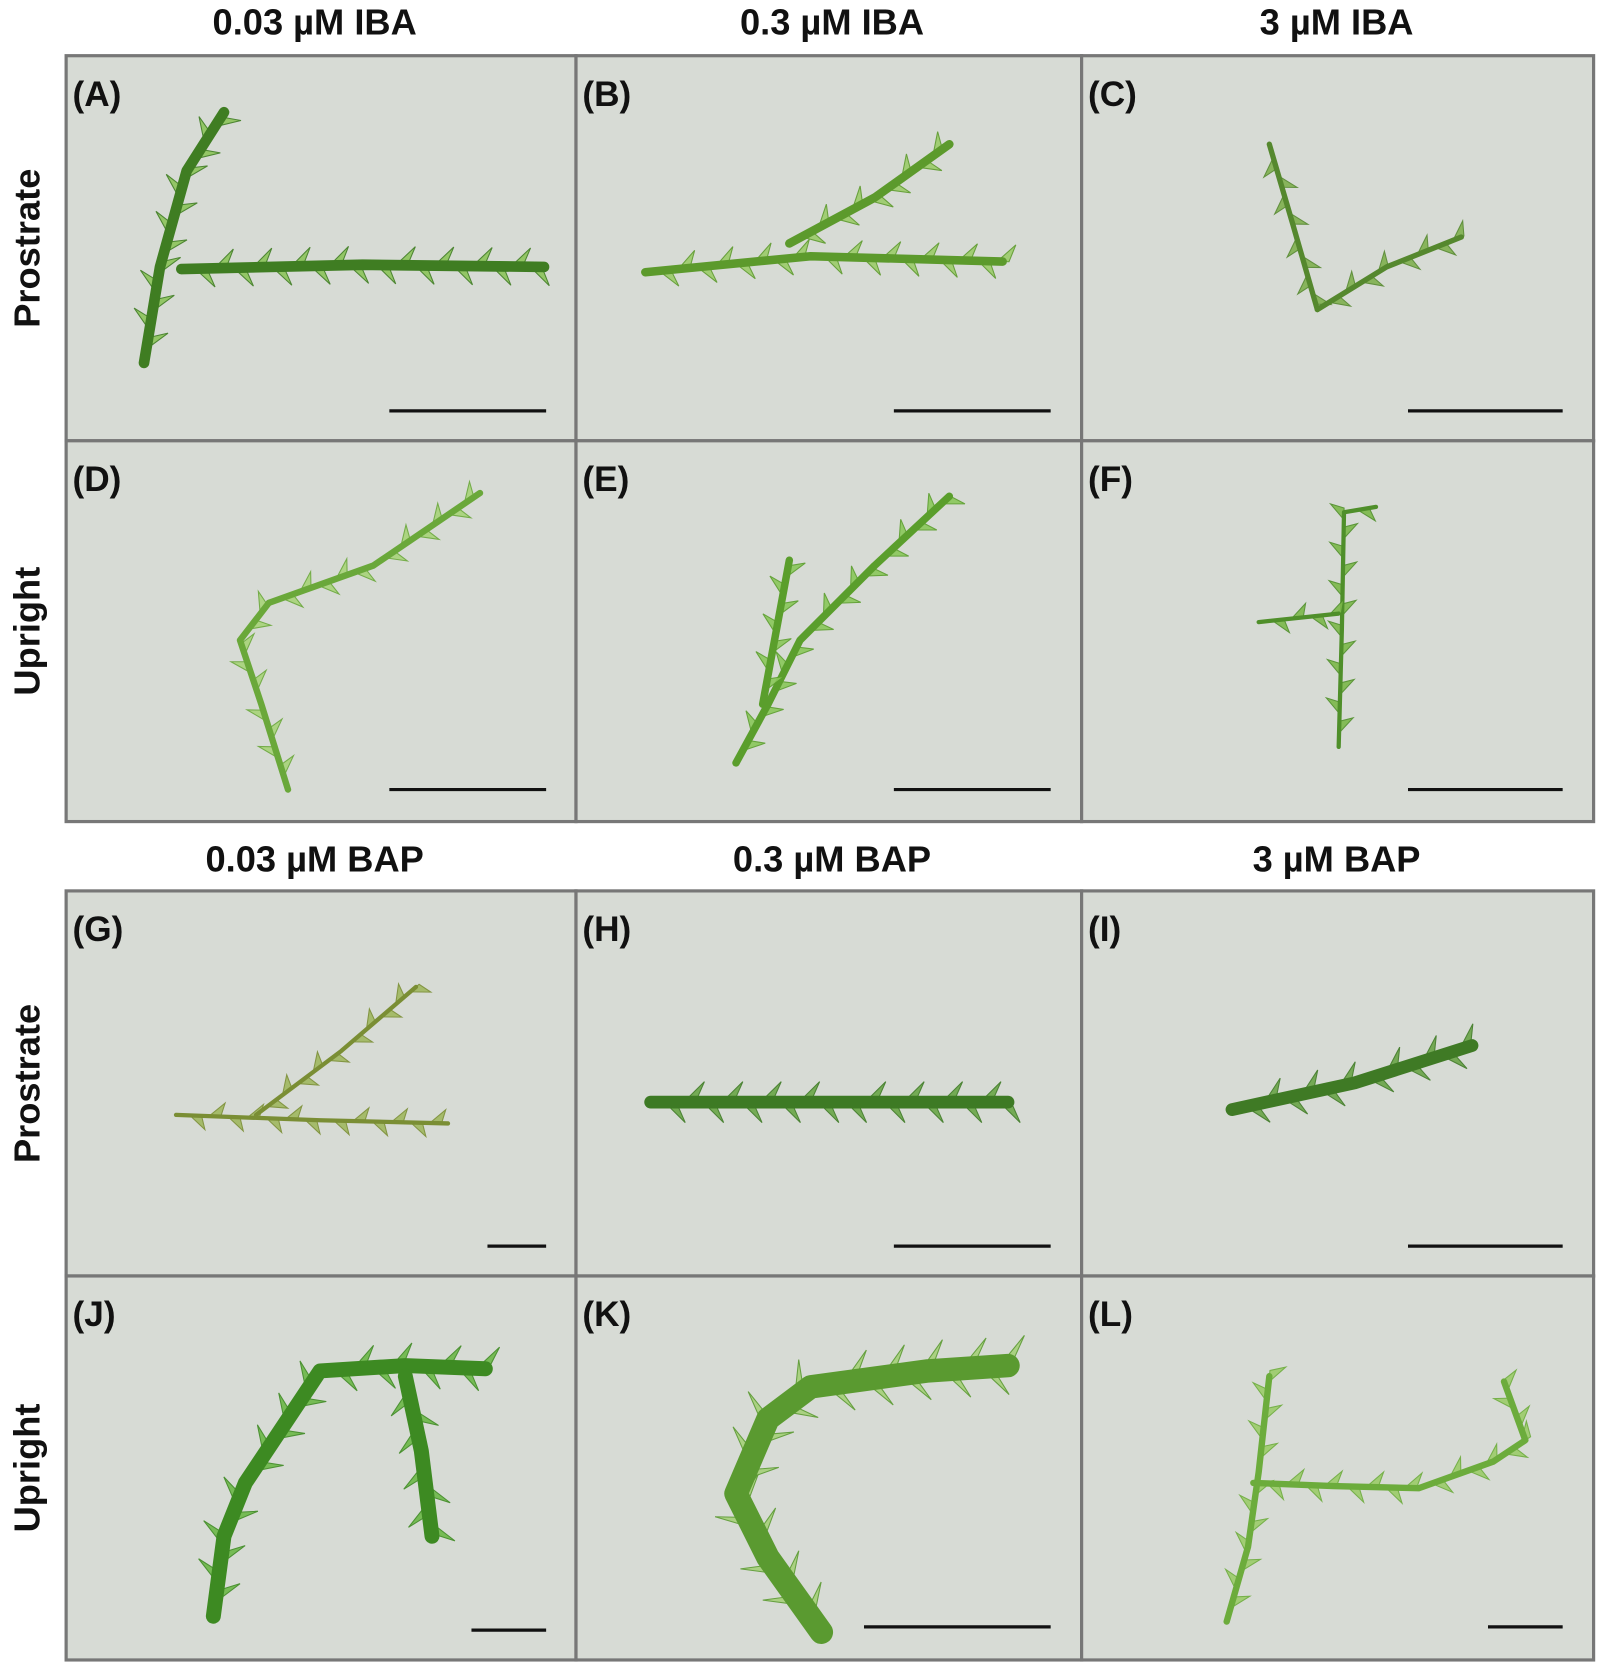 This screenshot has width=1600, height=1673. I want to click on panel-label: (B), so click(606, 94).